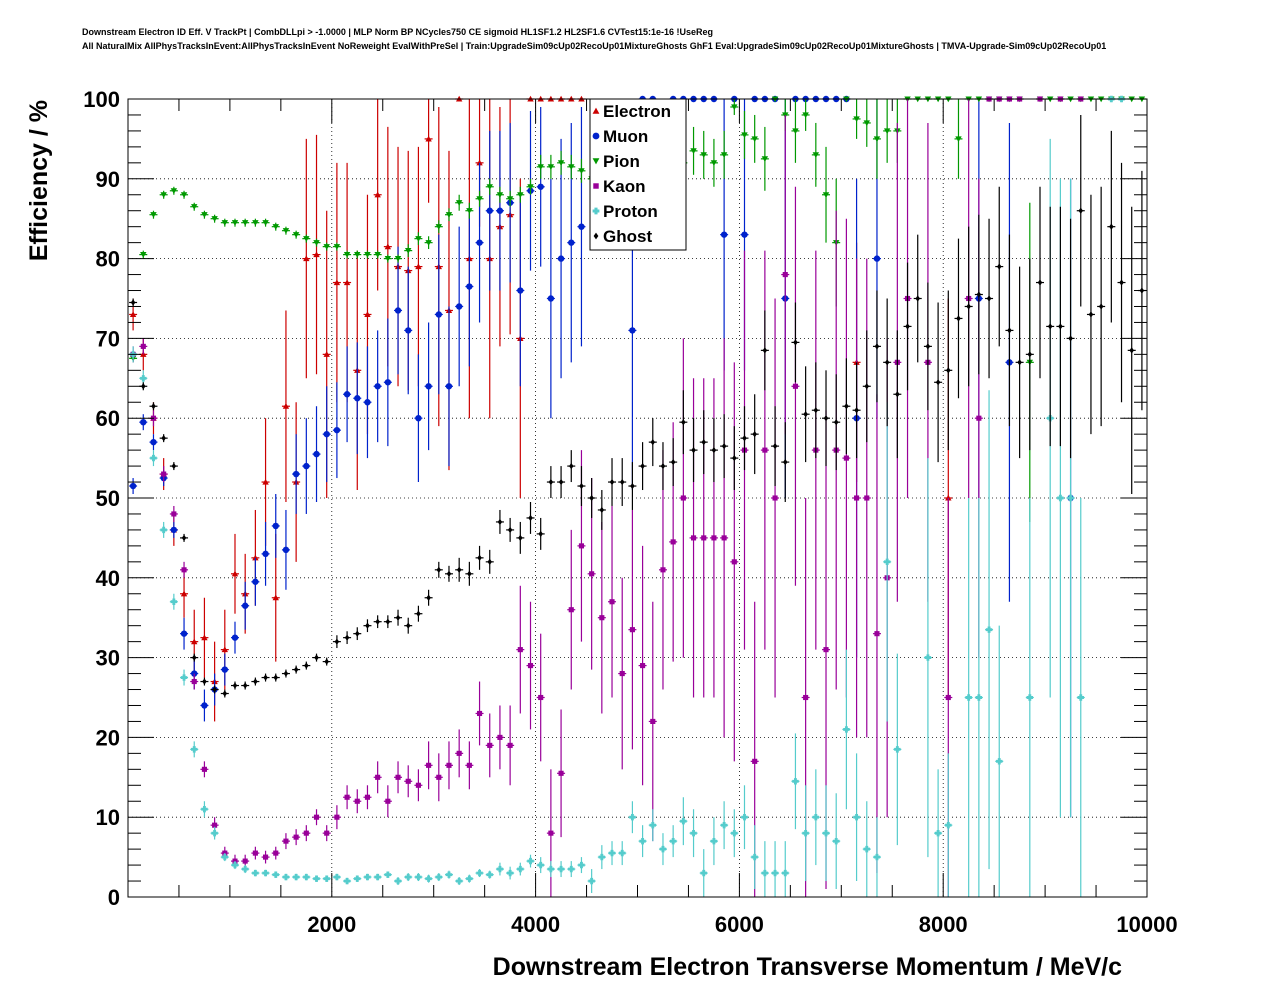  What do you see at coordinates (621, 161) in the screenshot?
I see `legend-label: Pion` at bounding box center [621, 161].